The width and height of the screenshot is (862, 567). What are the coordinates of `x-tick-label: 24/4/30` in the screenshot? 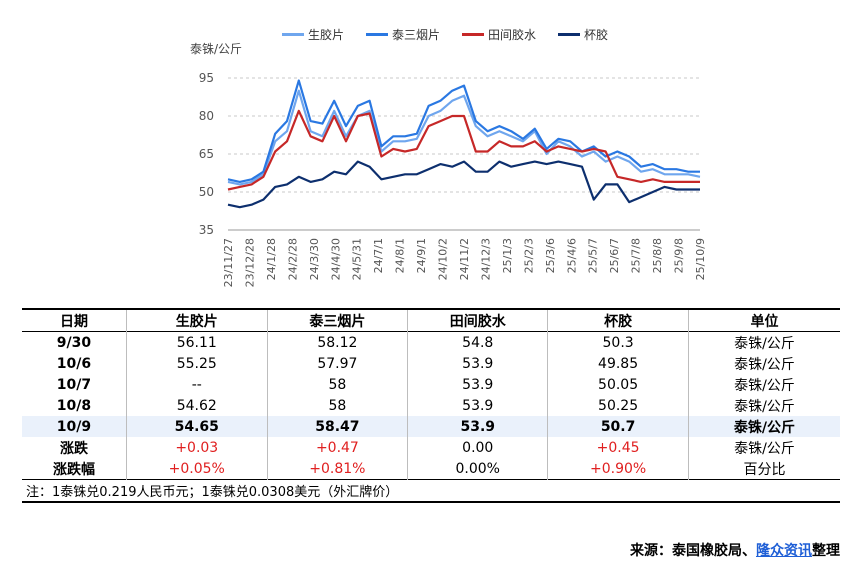 It's located at (335, 259).